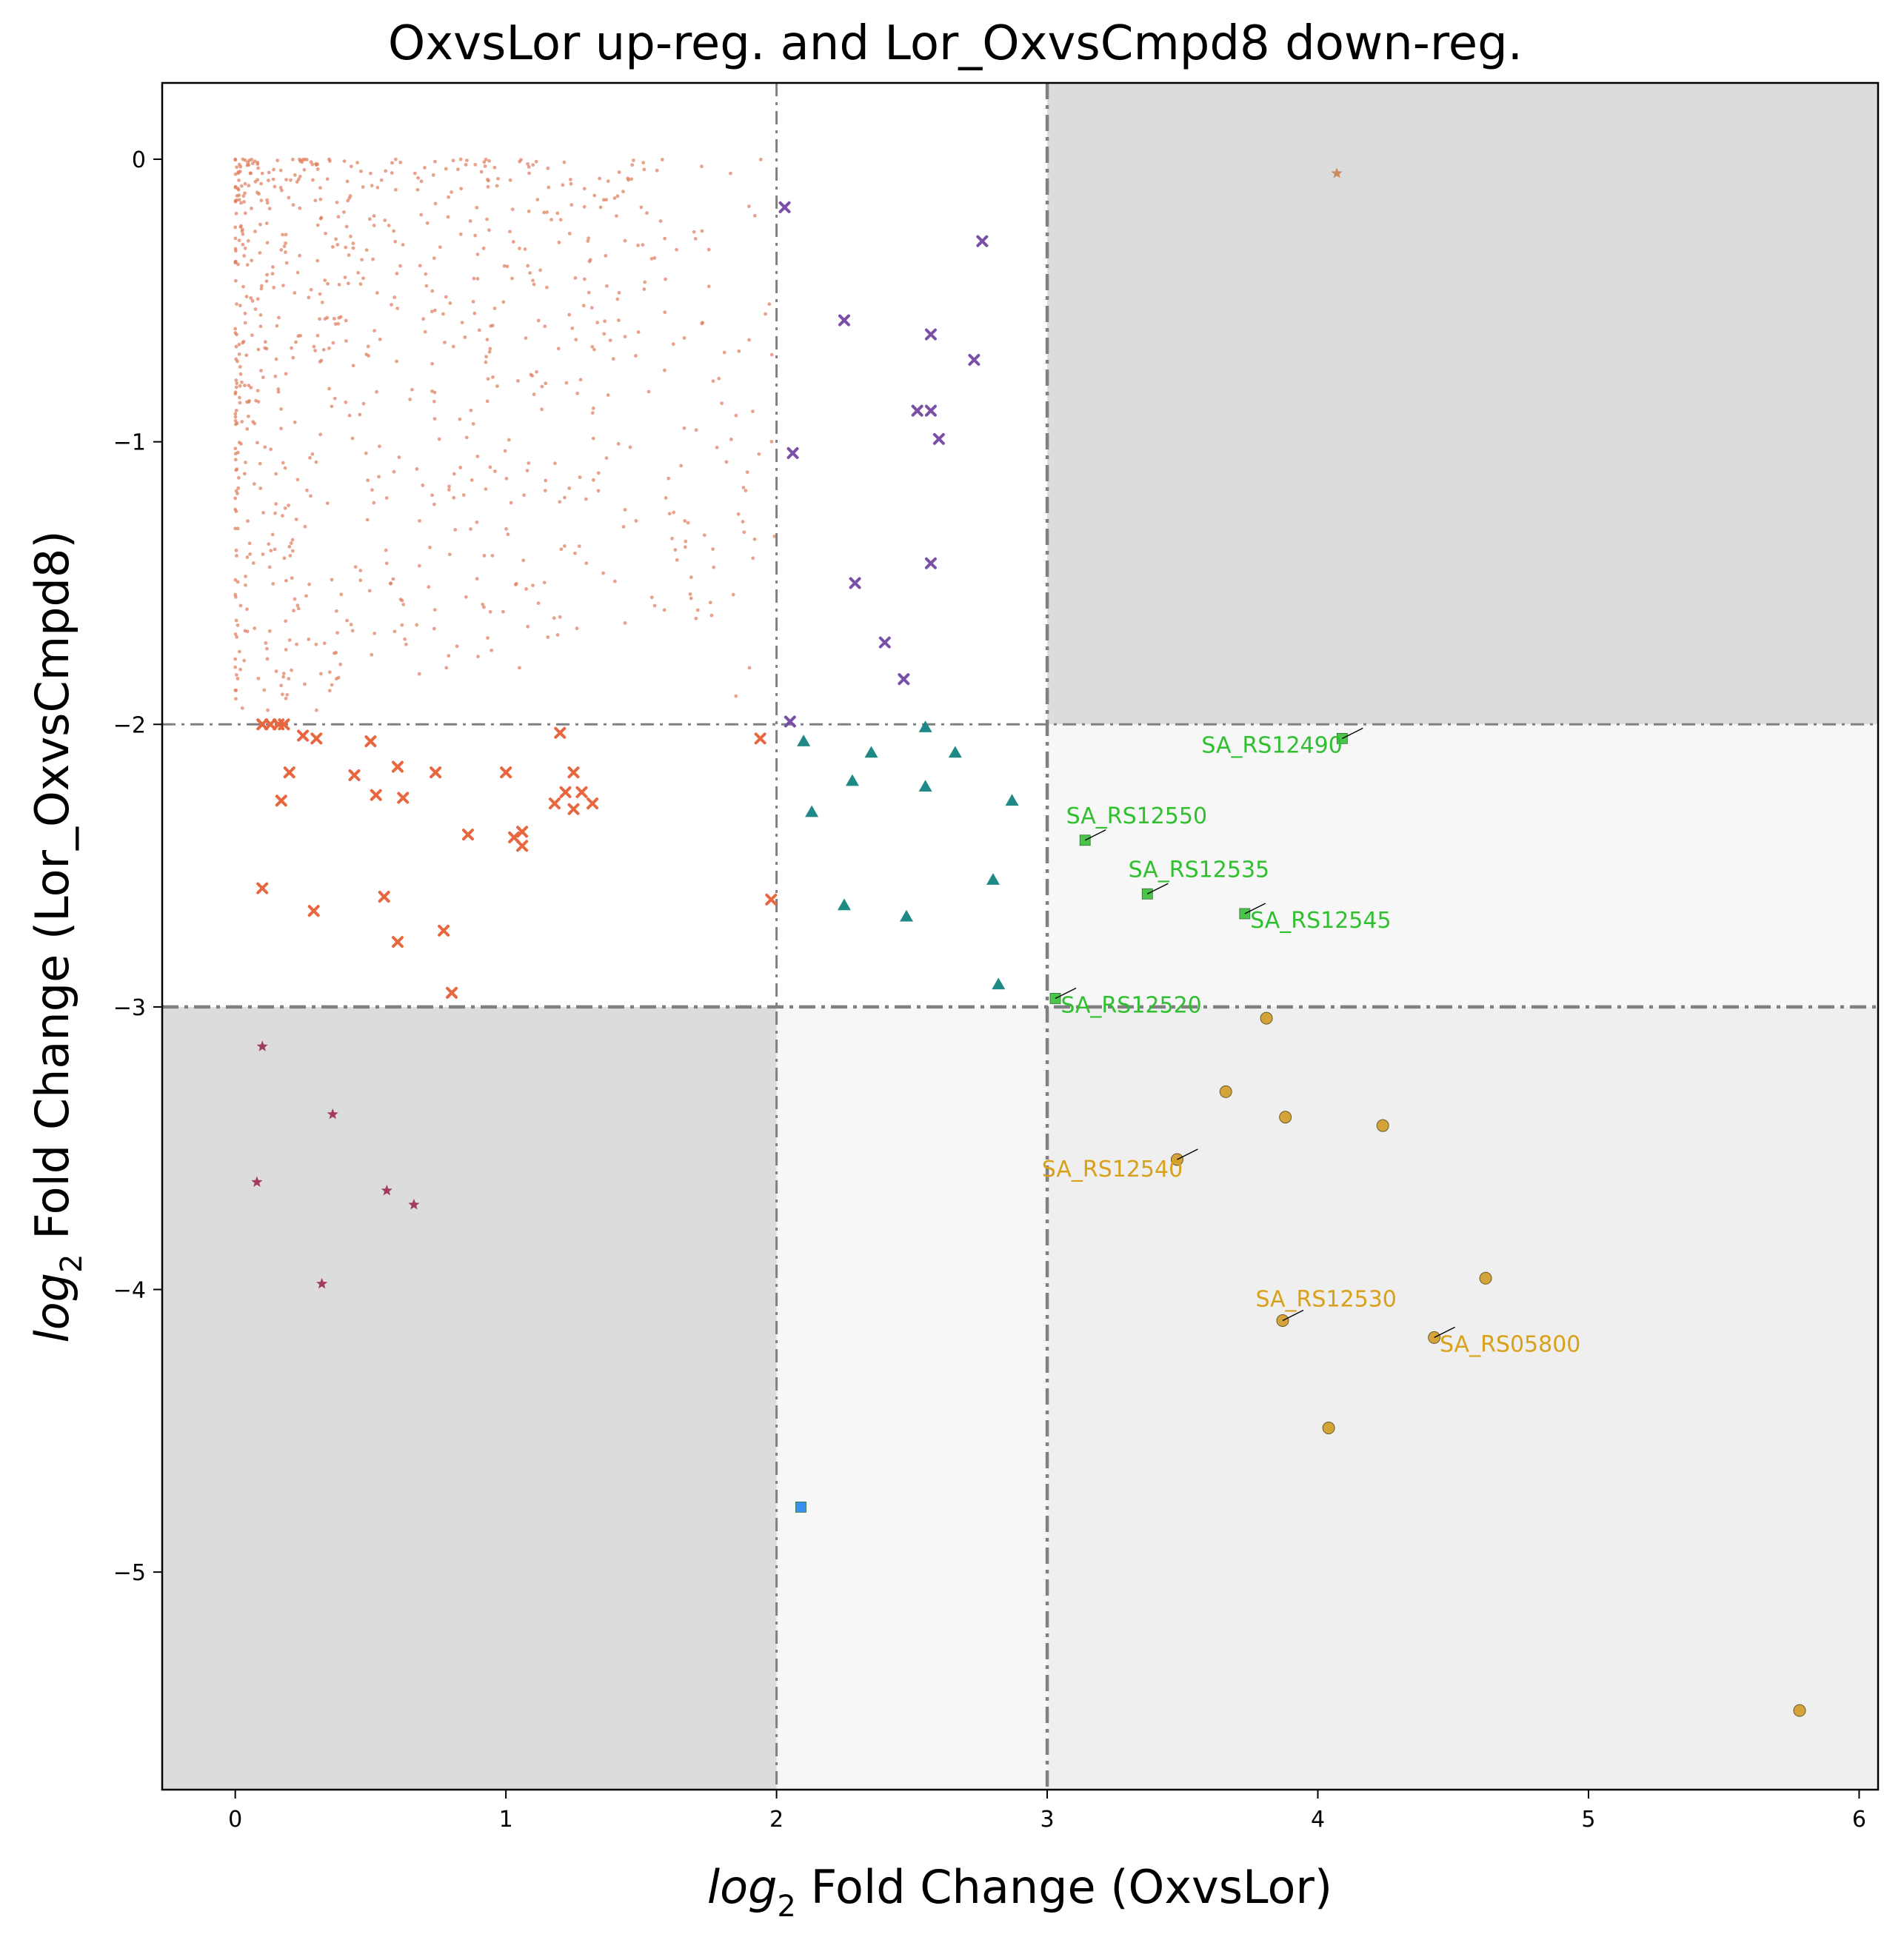 This screenshot has width=1904, height=1937. I want to click on gene-label: SA_RS05800, so click(1510, 1344).